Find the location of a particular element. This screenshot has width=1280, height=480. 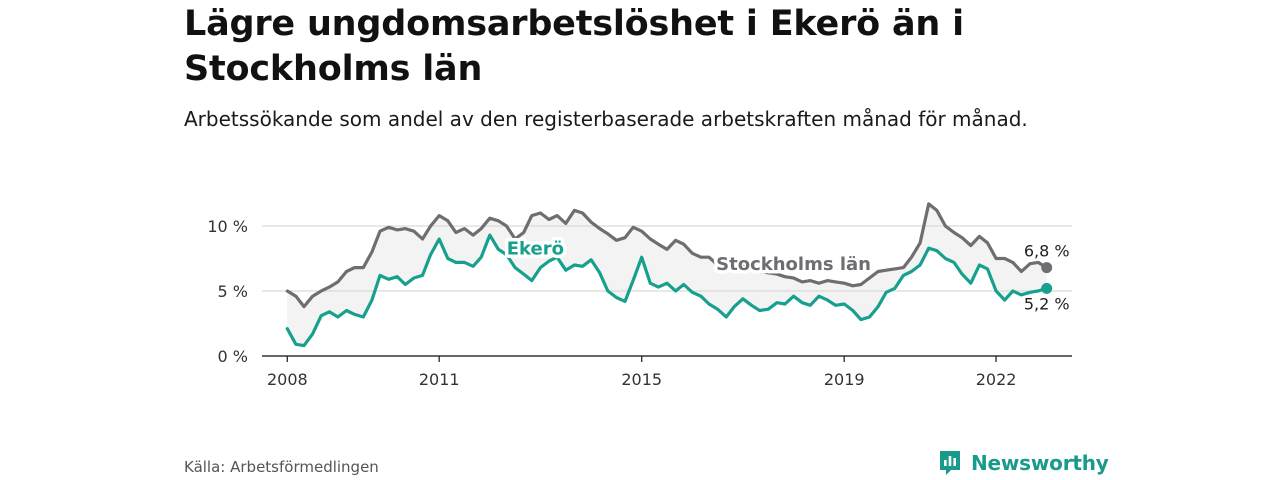

series-line-ekero is located at coordinates (667, 290).